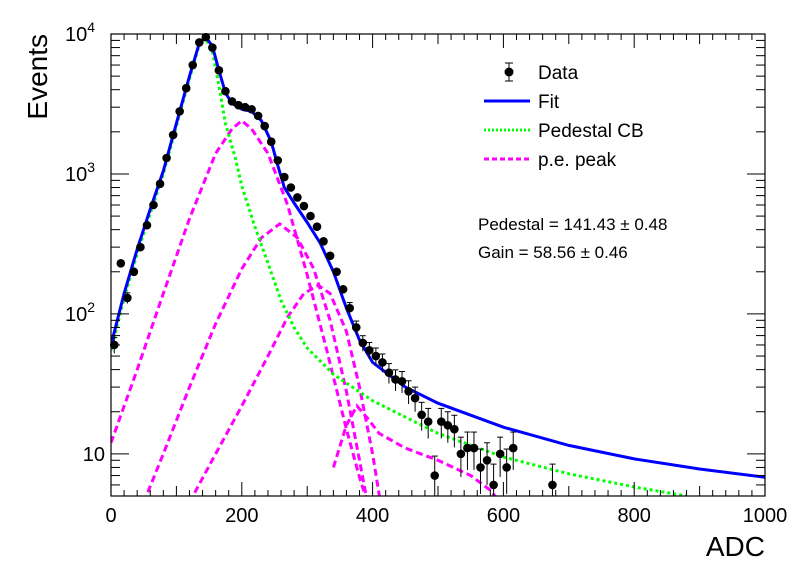 This screenshot has height=572, width=796. What do you see at coordinates (372, 516) in the screenshot?
I see `x-tick-label: 400` at bounding box center [372, 516].